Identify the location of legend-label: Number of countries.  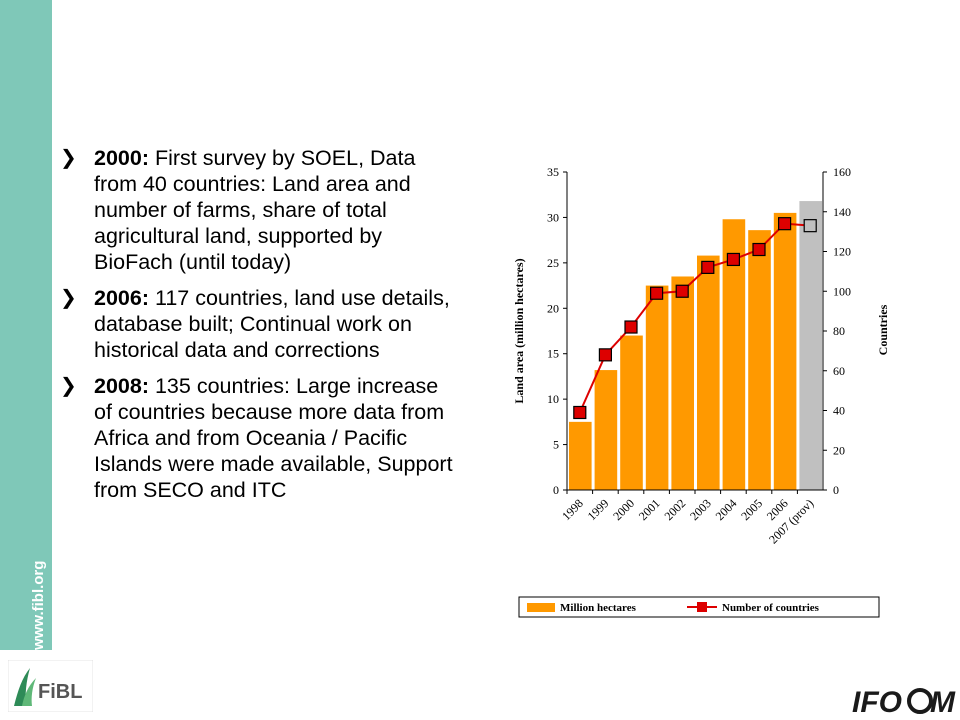
(771, 608).